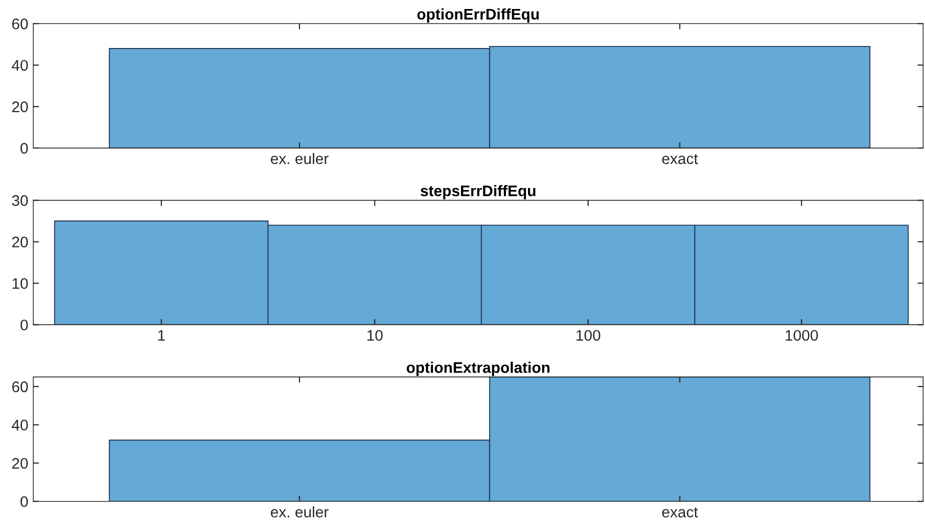 This screenshot has height=525, width=925. Describe the element at coordinates (478, 192) in the screenshot. I see `chart-title: stepsErrDiffEqu` at that location.